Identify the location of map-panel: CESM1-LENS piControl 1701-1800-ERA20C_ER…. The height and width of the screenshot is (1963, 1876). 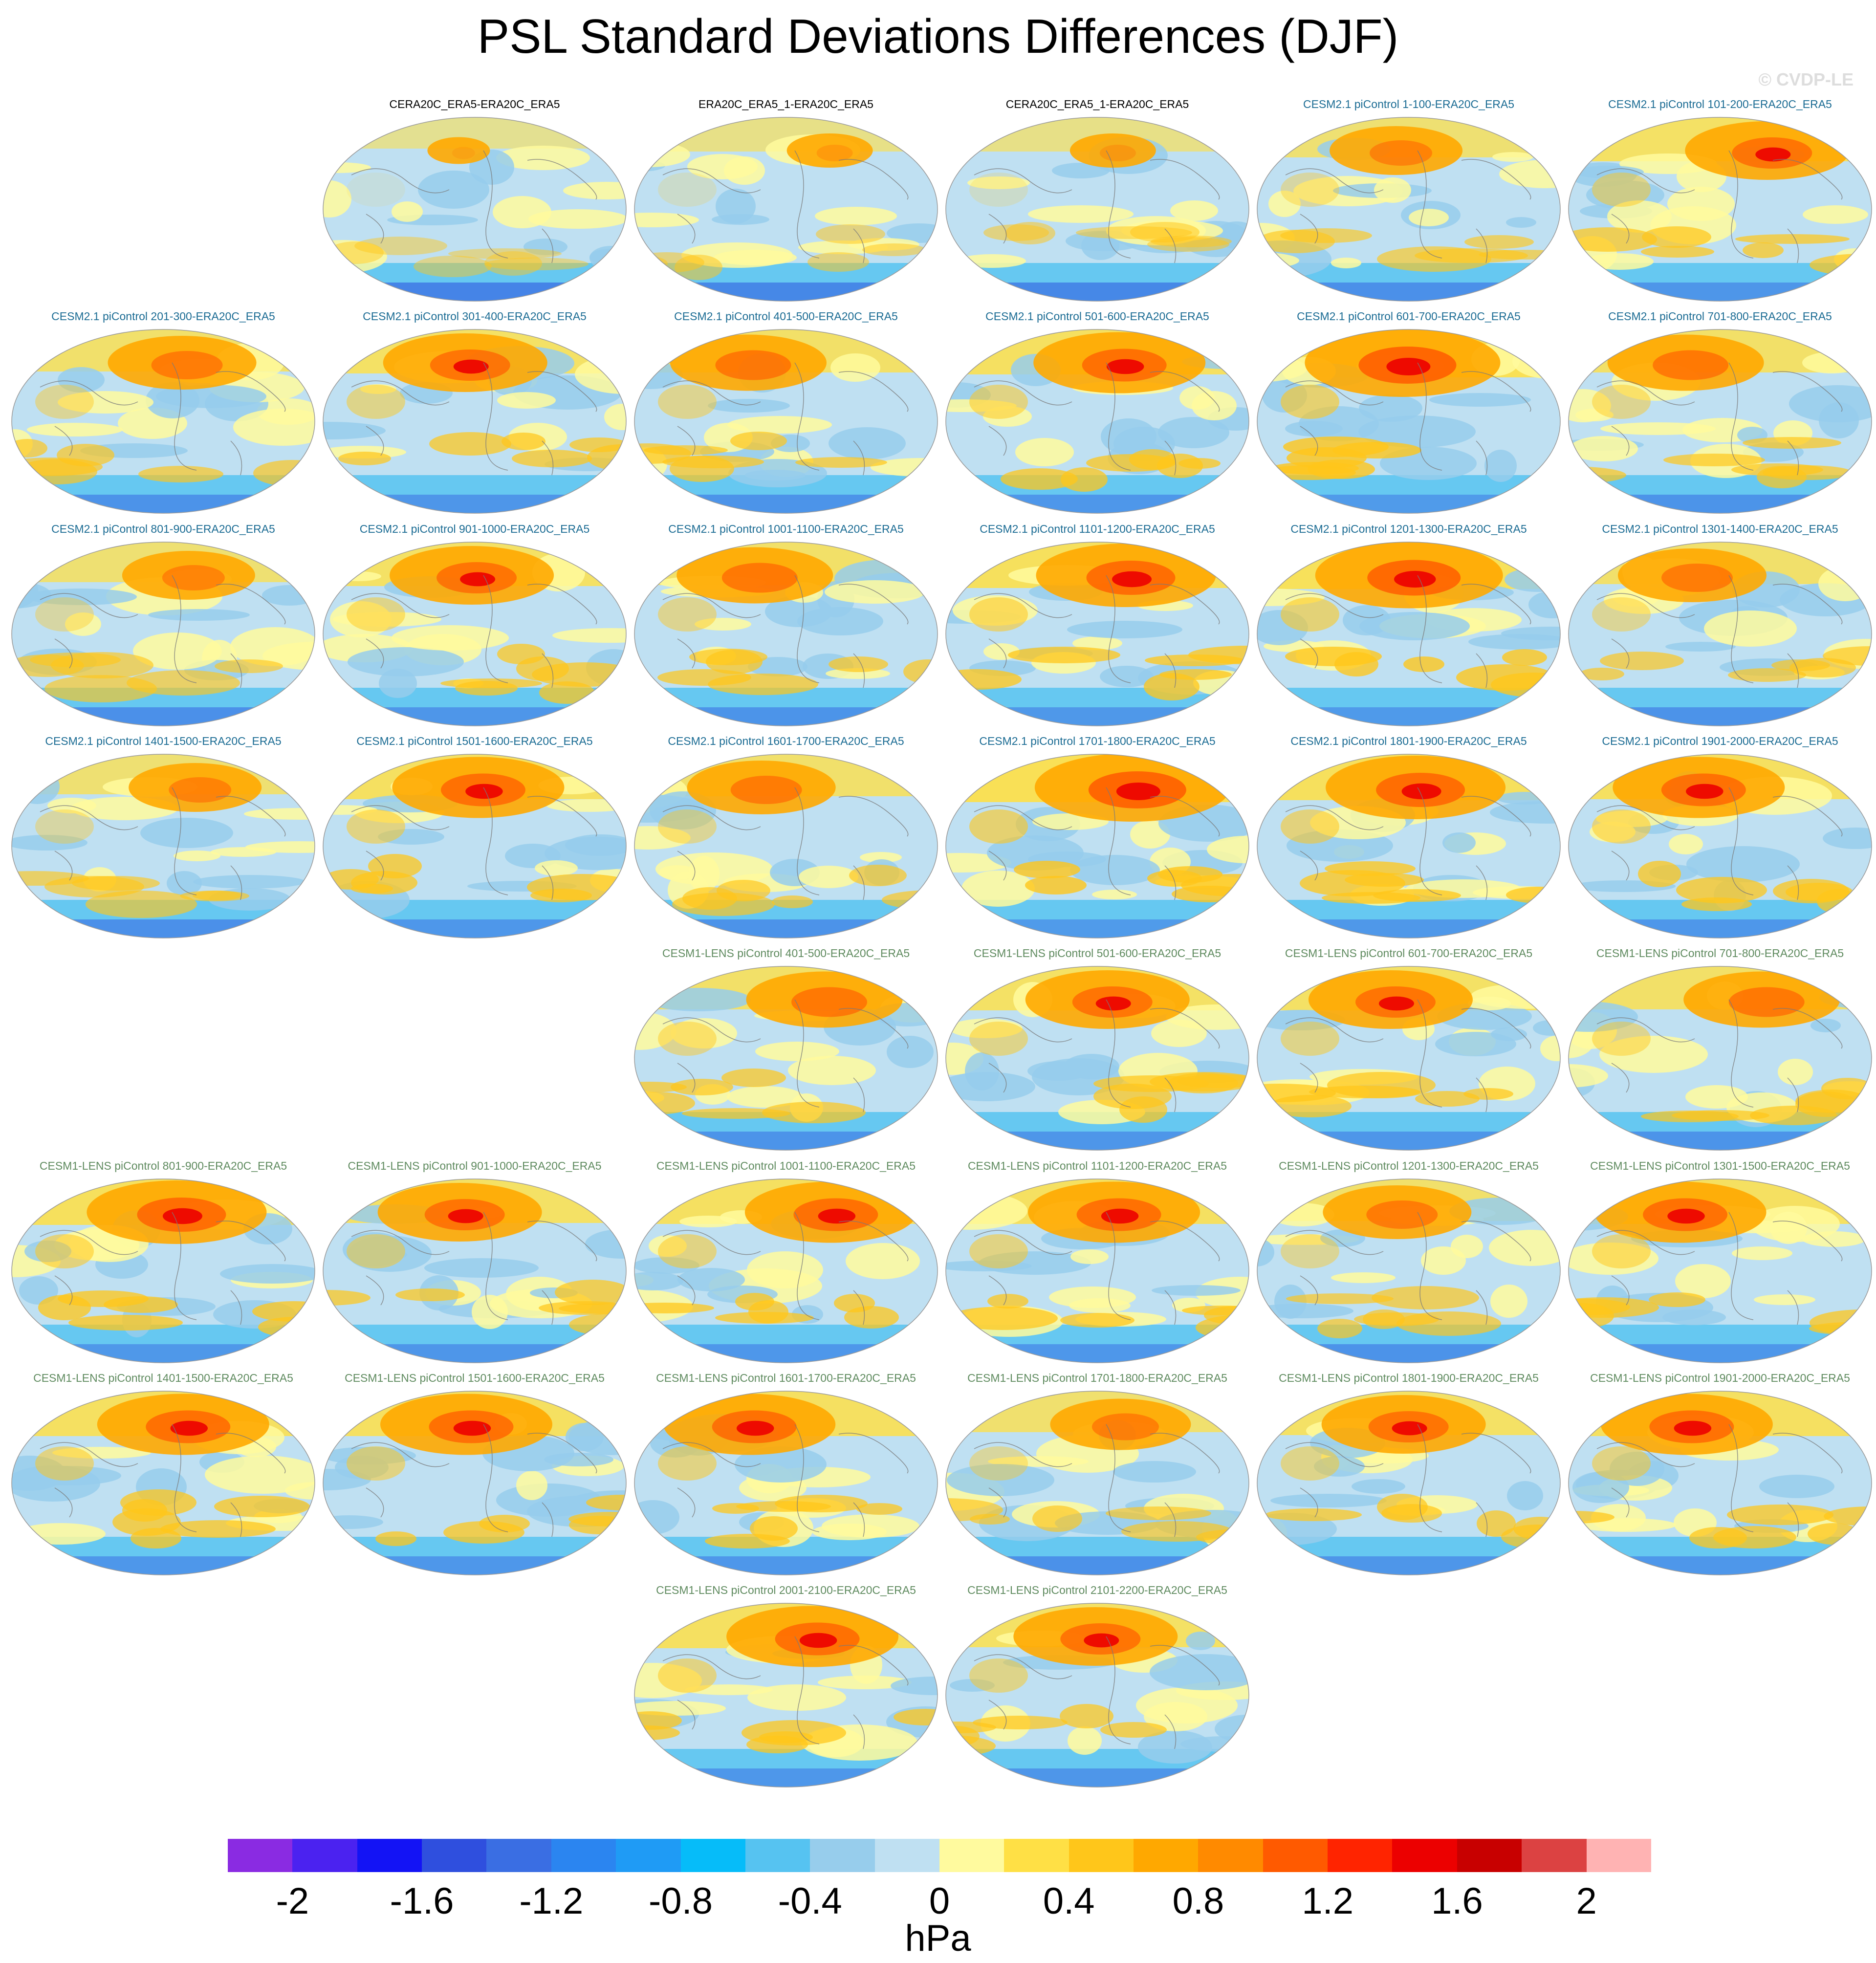
(1097, 1477).